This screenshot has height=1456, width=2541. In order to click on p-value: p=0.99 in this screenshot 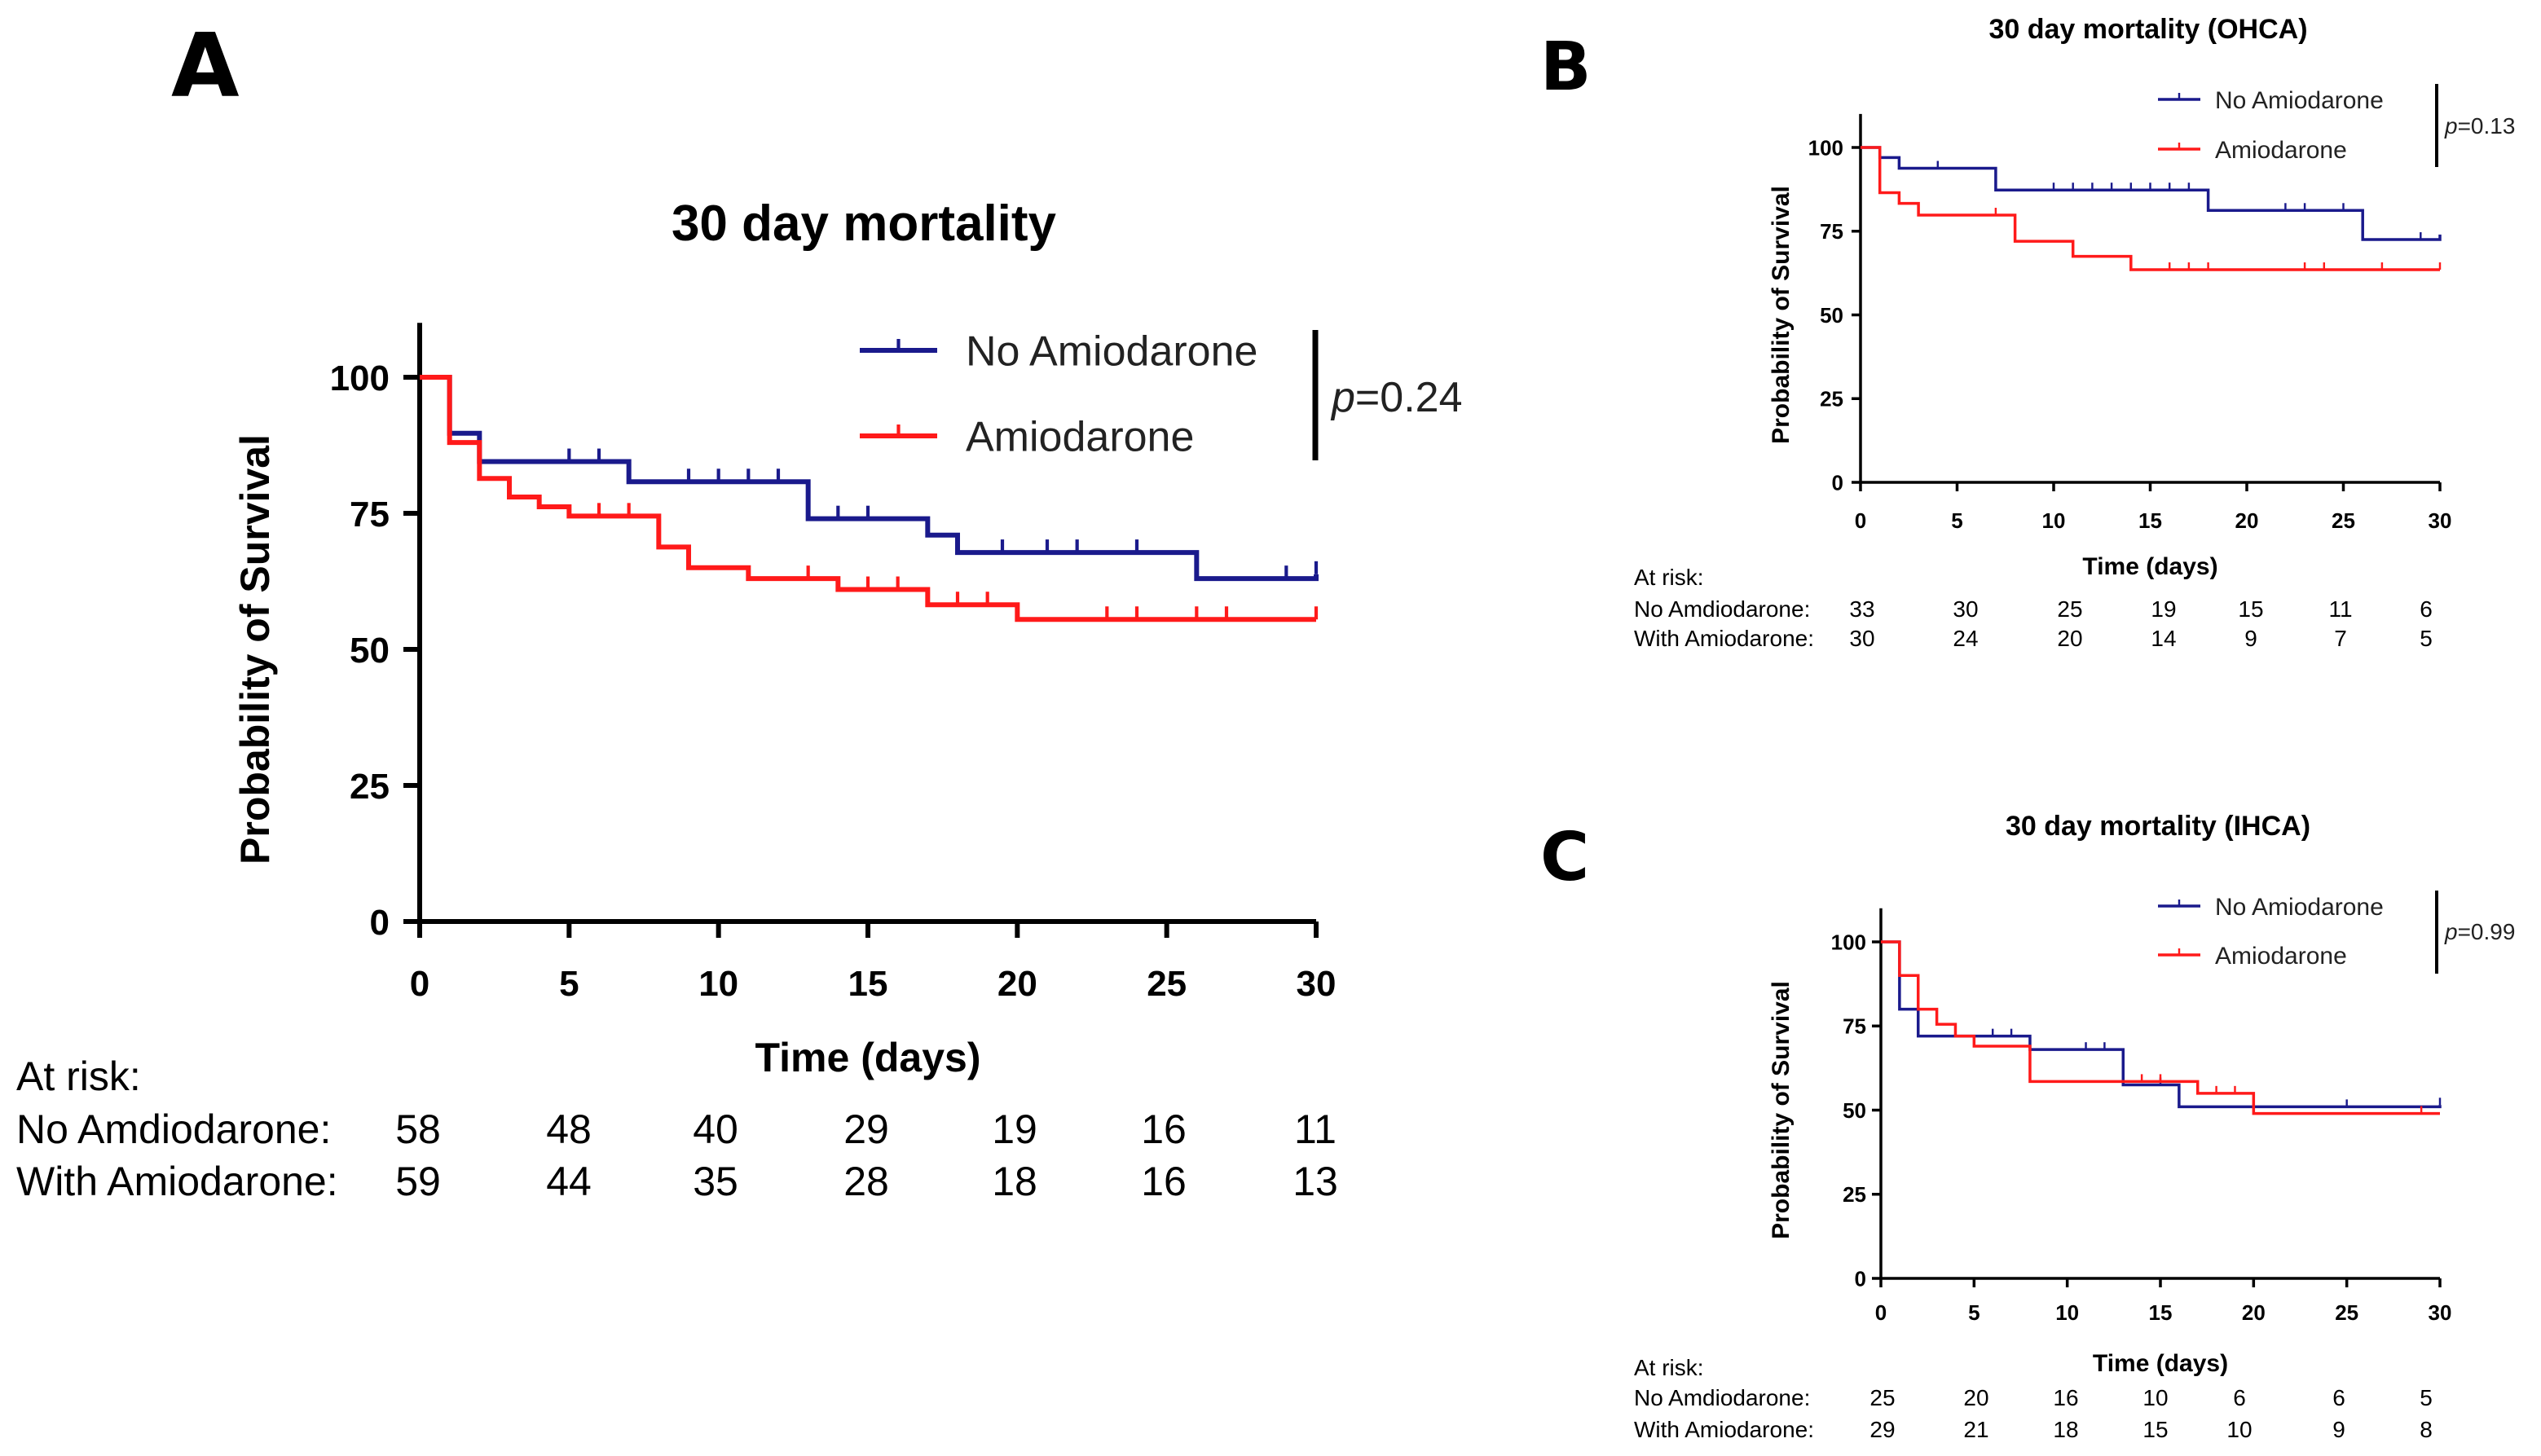, I will do `click(2479, 931)`.